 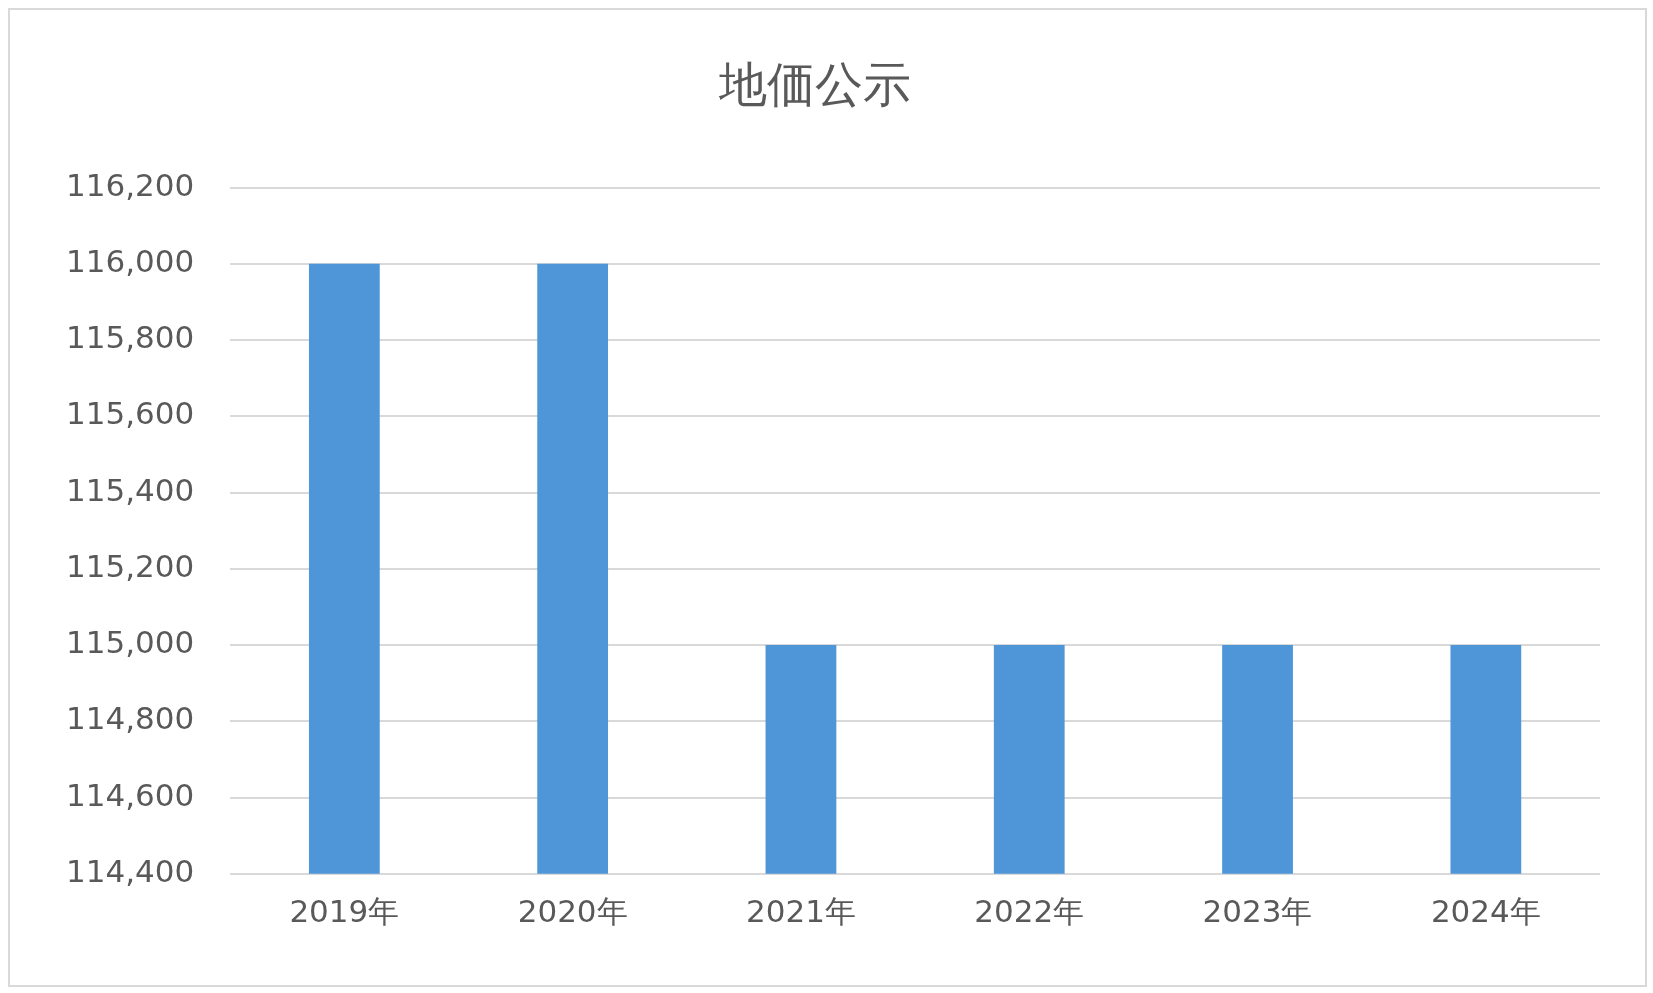 What do you see at coordinates (130, 489) in the screenshot?
I see `y-tick-label: 115,400` at bounding box center [130, 489].